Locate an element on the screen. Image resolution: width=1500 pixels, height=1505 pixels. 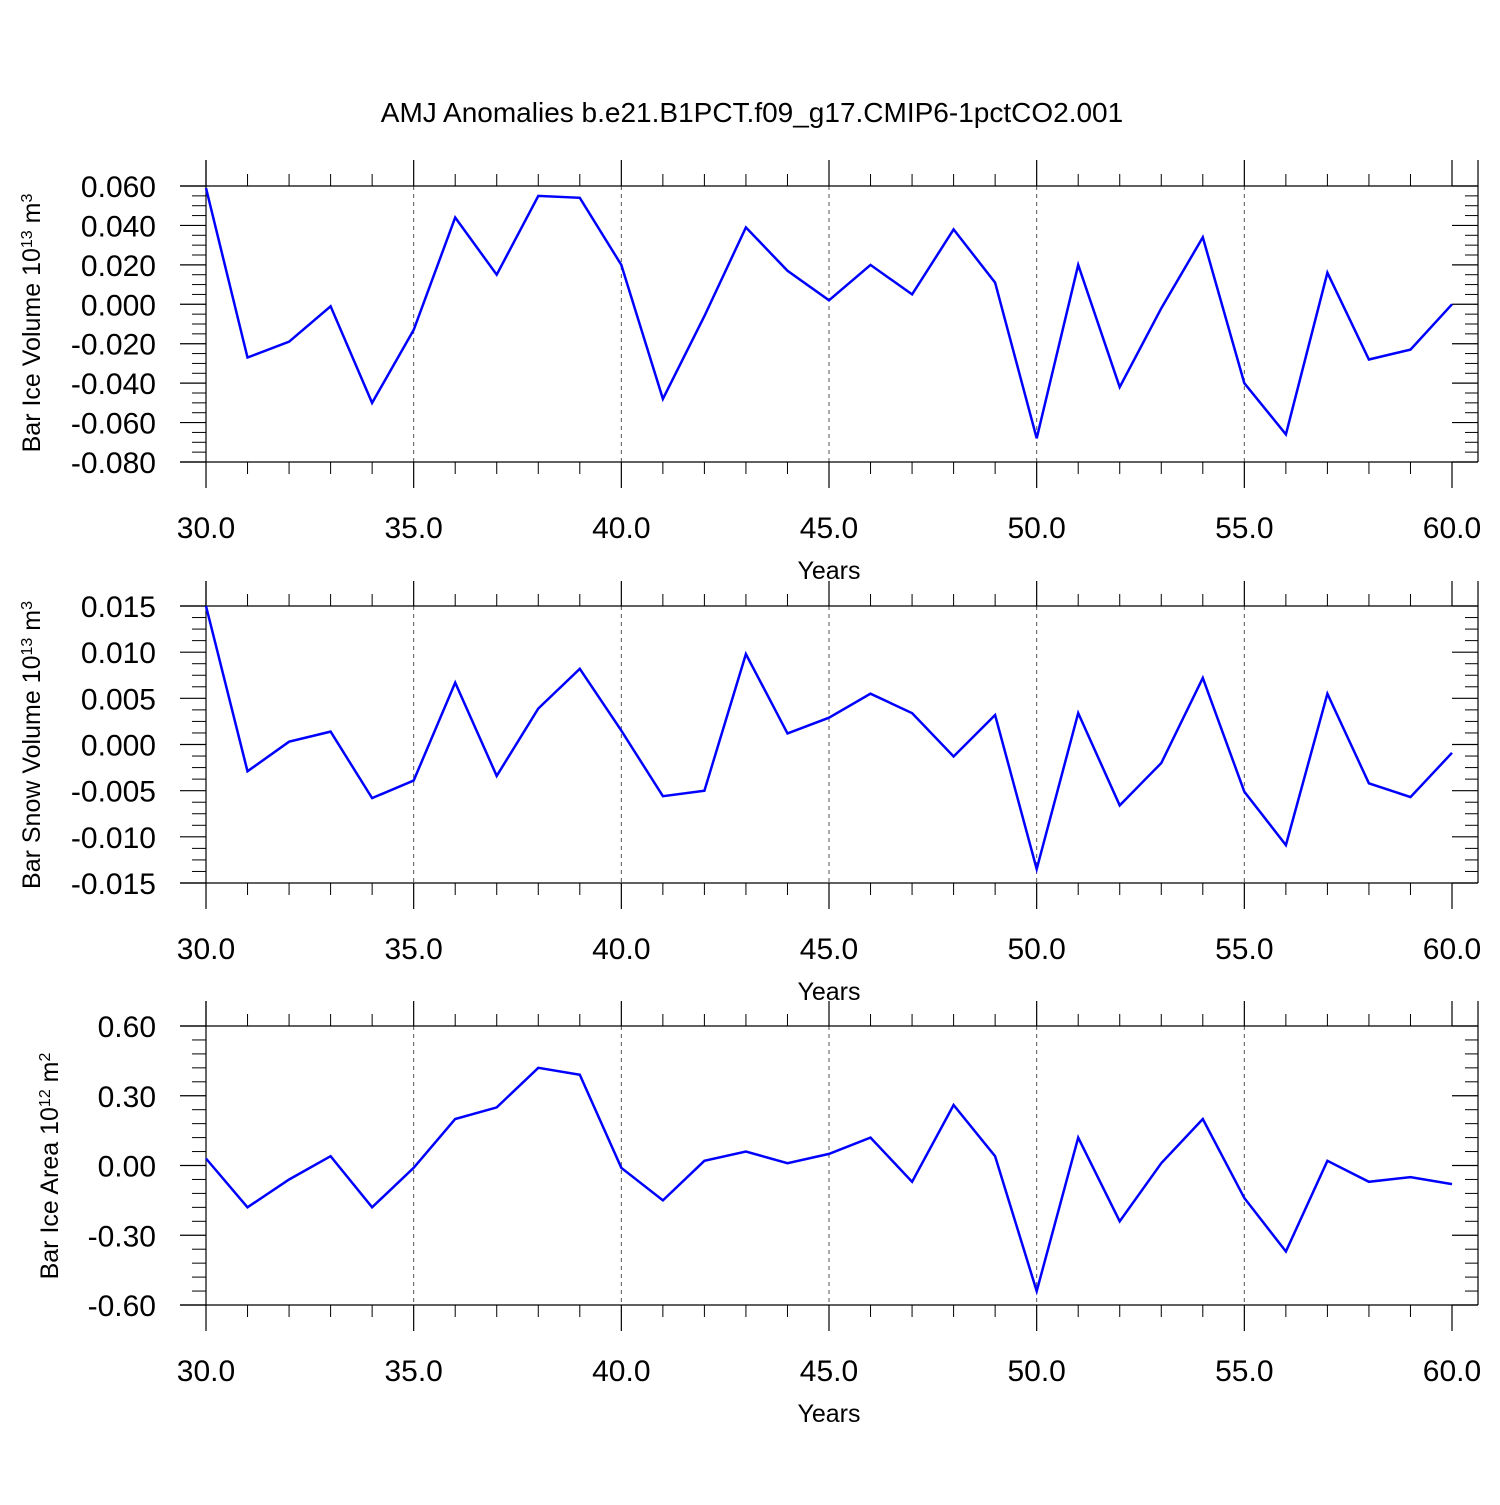
ice-volume-series-line is located at coordinates (828, 313).